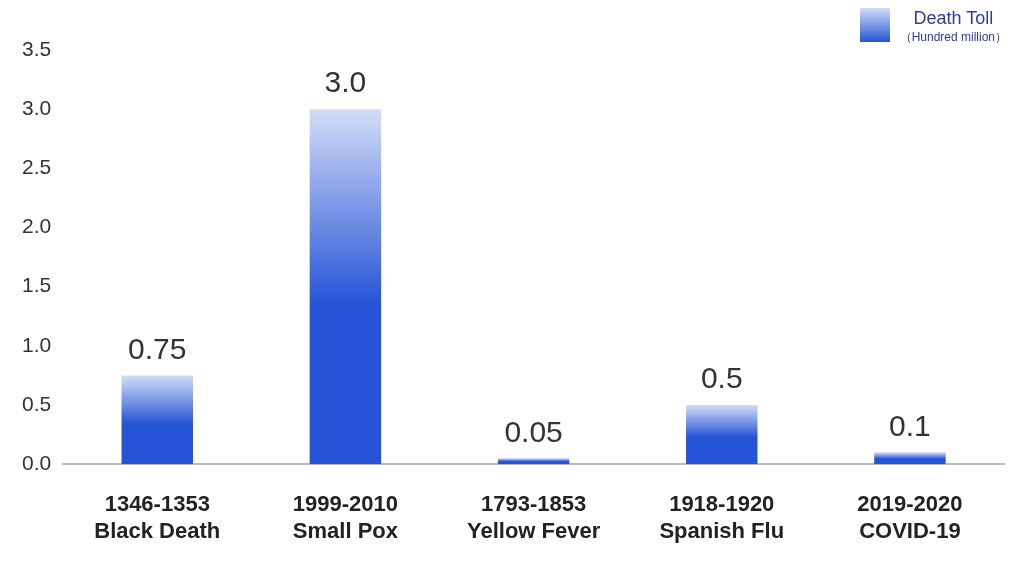 This screenshot has width=1029, height=578. I want to click on legend-label: Death Toll, so click(953, 18).